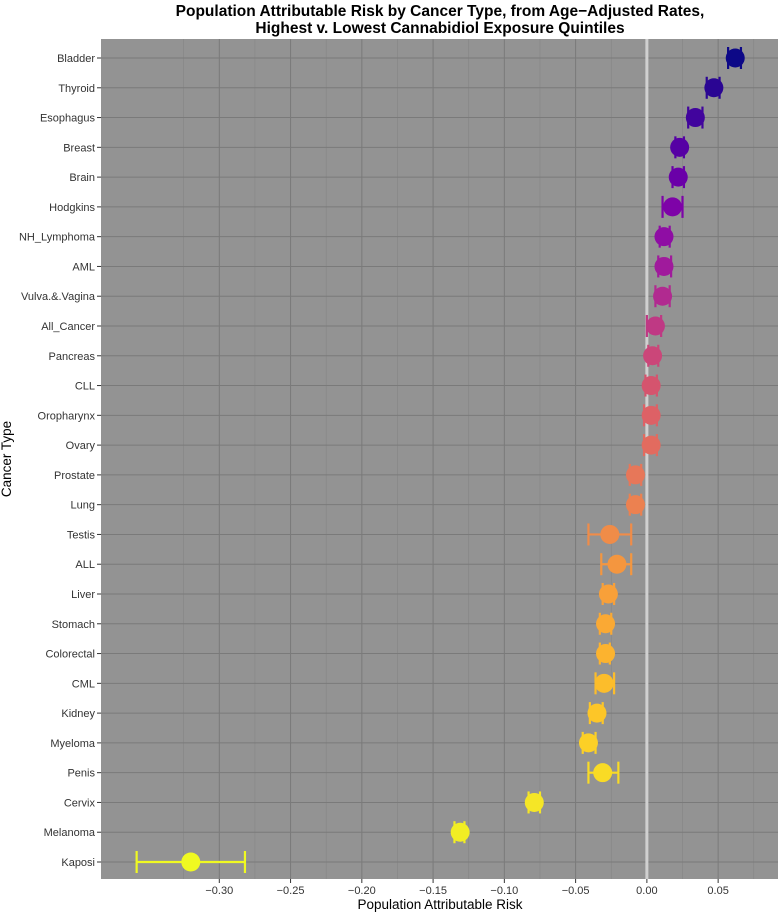  What do you see at coordinates (83, 595) in the screenshot?
I see `y-tick-label: Liver` at bounding box center [83, 595].